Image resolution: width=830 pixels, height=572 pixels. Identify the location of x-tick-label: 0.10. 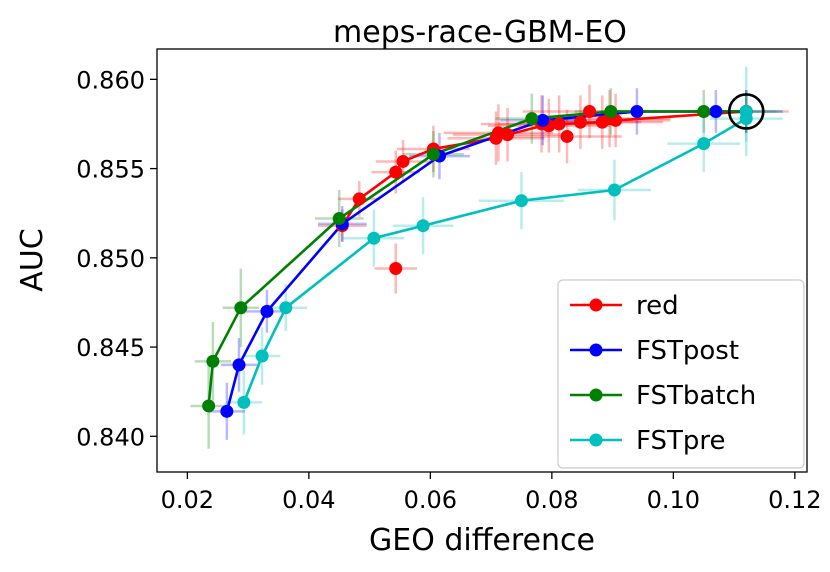
(673, 500).